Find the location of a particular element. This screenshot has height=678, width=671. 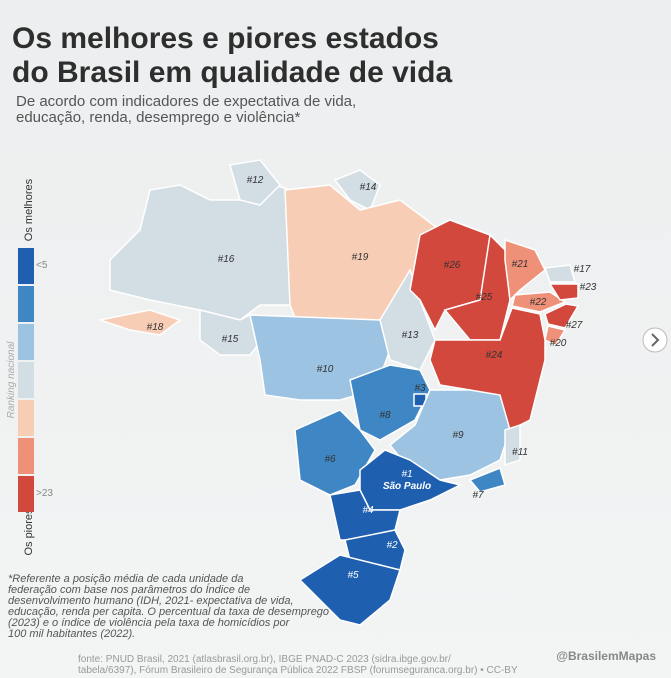

state-label: #6 is located at coordinates (330, 459).